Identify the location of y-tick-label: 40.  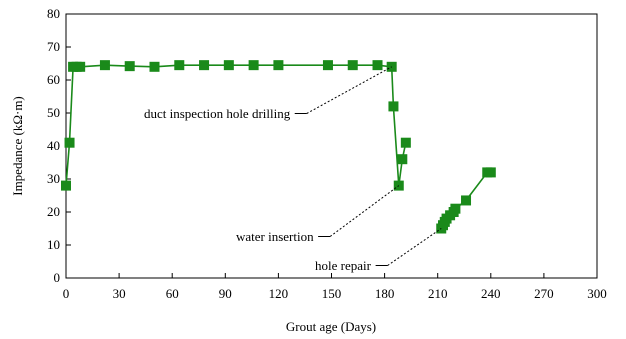
(53, 145).